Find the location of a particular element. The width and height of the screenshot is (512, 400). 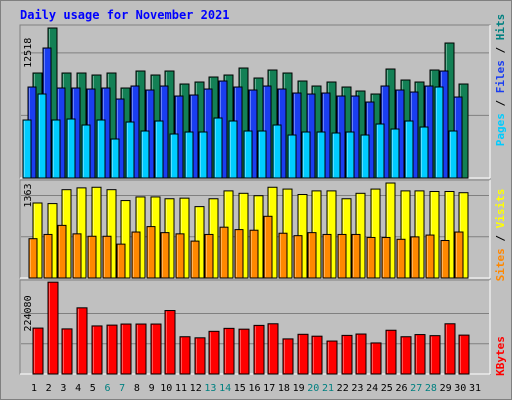

chart-title: Daily usage for November 2021 is located at coordinates (125, 15).